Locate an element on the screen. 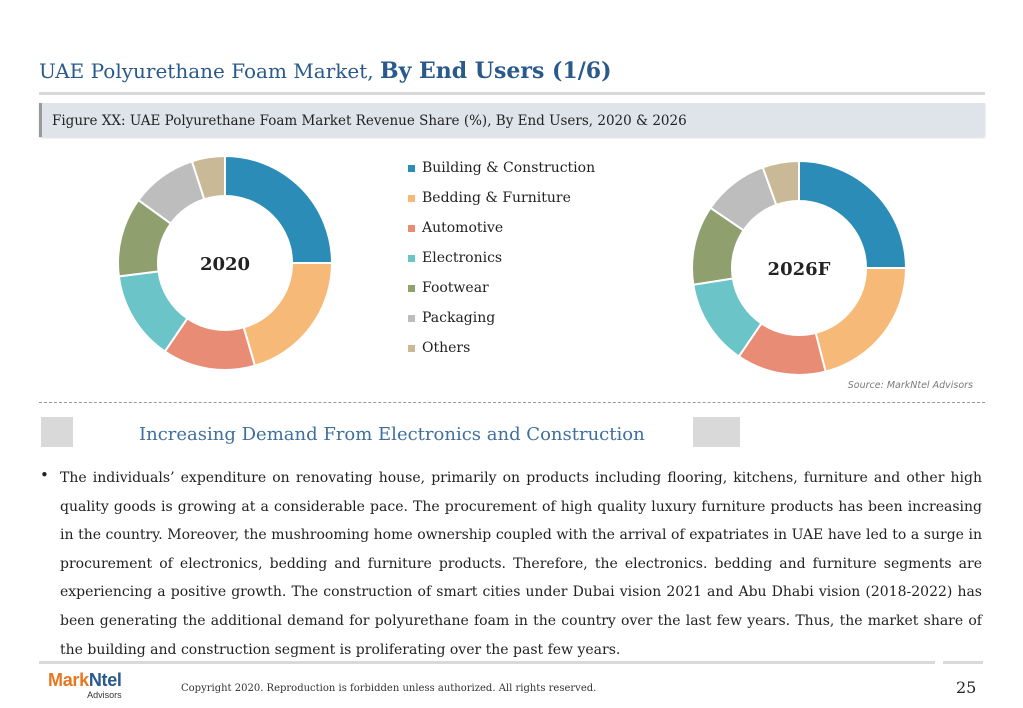 The image size is (1023, 708). legend-item-packaging: Packaging is located at coordinates (501, 325).